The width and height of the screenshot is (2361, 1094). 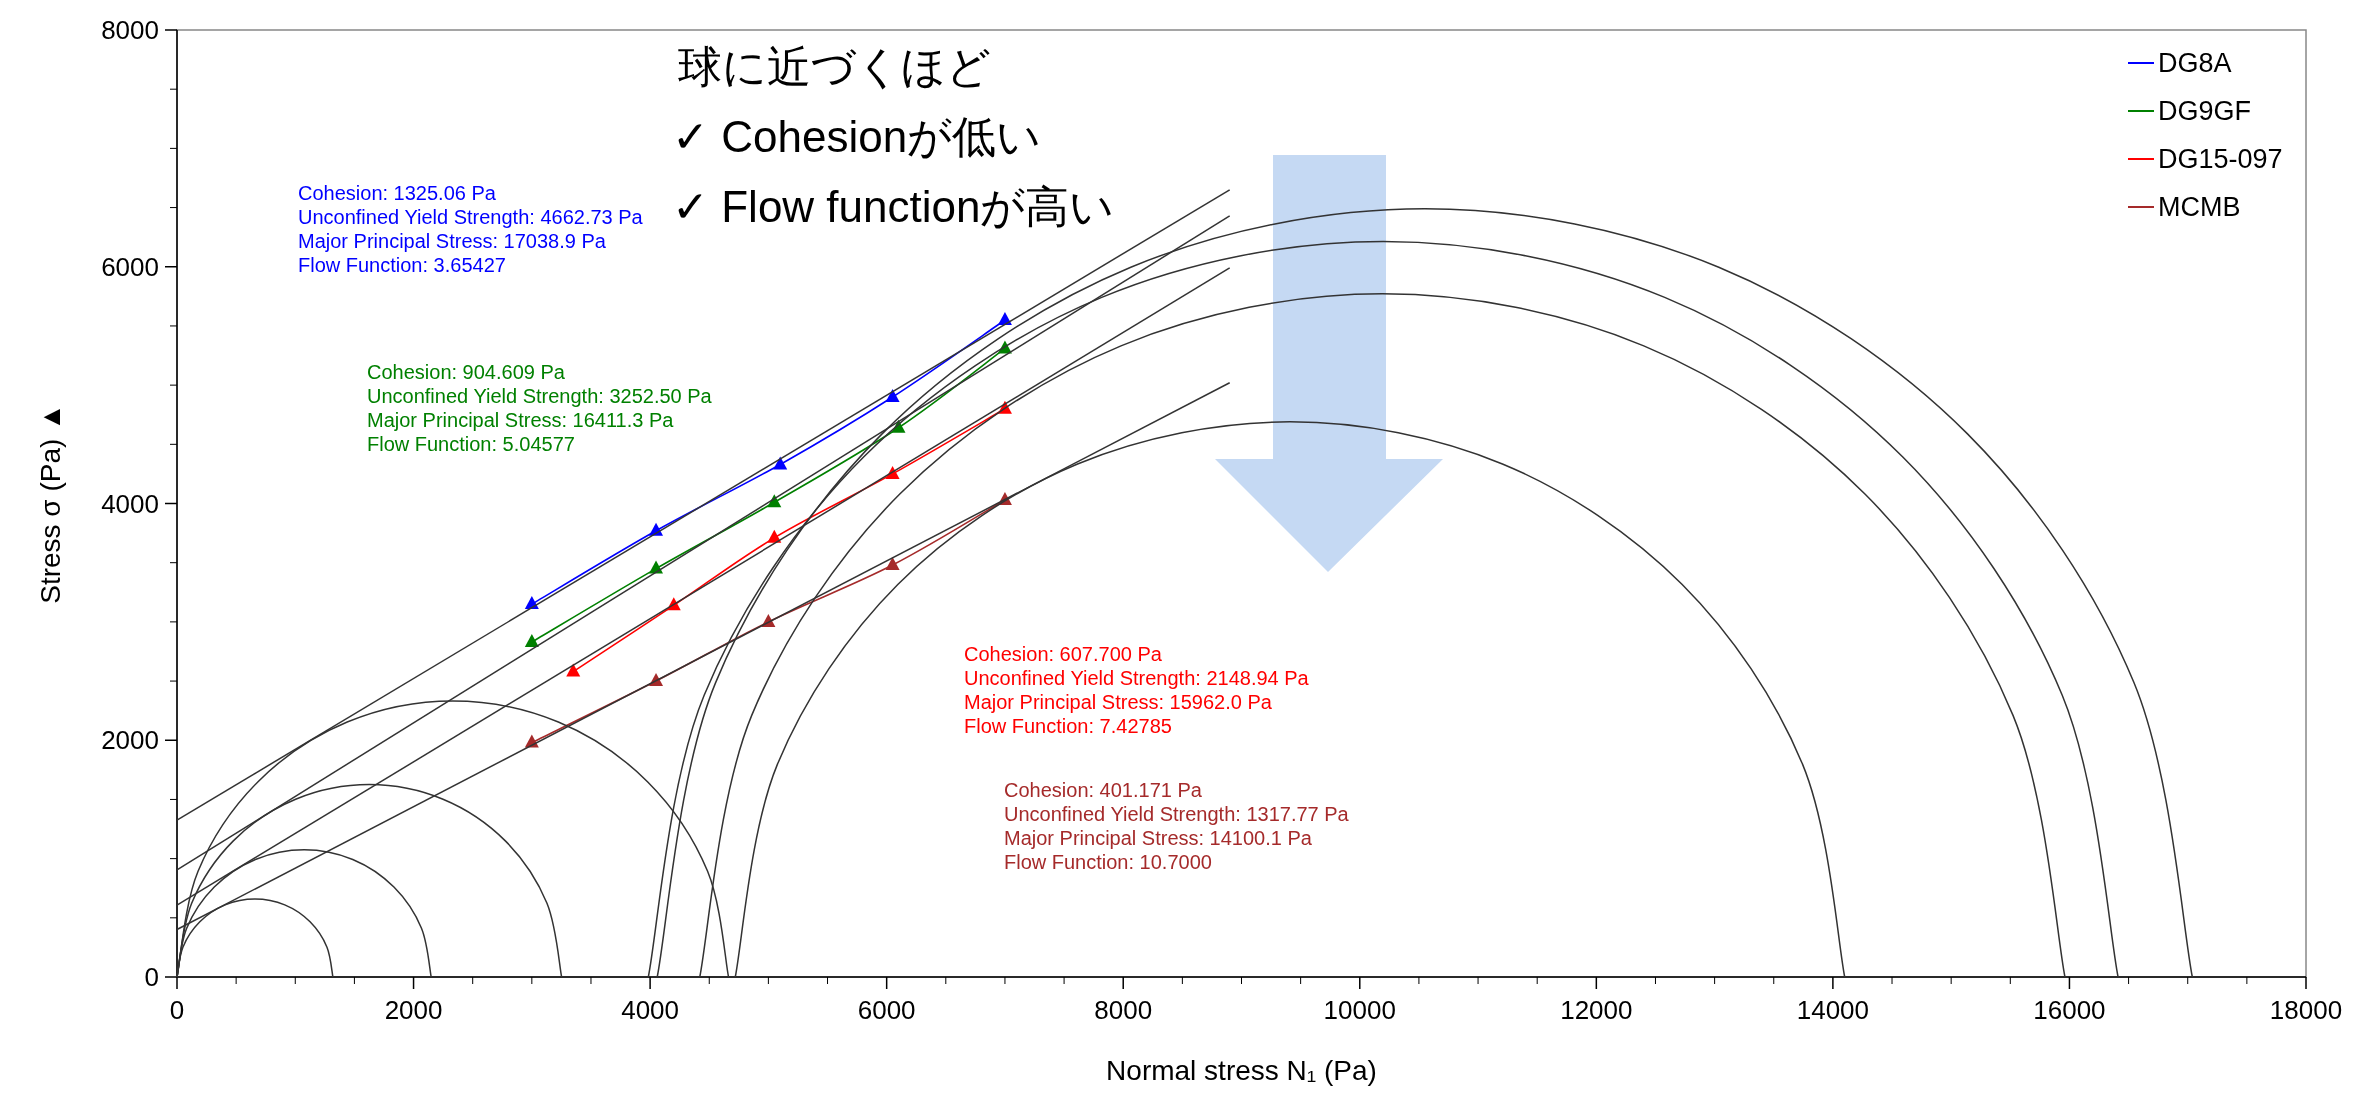 What do you see at coordinates (130, 740) in the screenshot?
I see `y-tick-label: 2000` at bounding box center [130, 740].